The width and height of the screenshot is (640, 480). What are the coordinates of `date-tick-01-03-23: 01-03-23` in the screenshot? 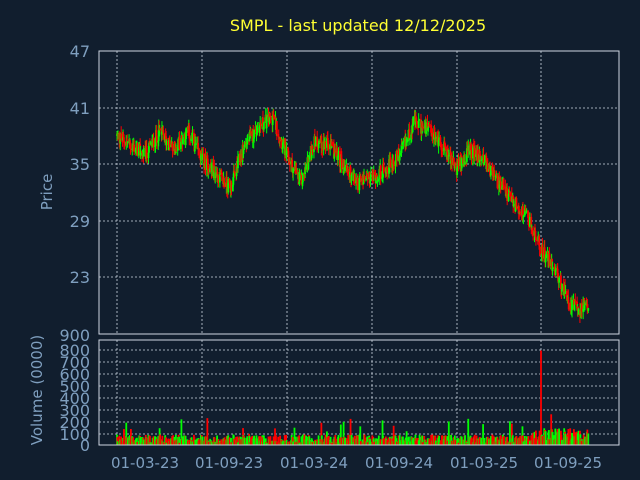 It's located at (145, 463).